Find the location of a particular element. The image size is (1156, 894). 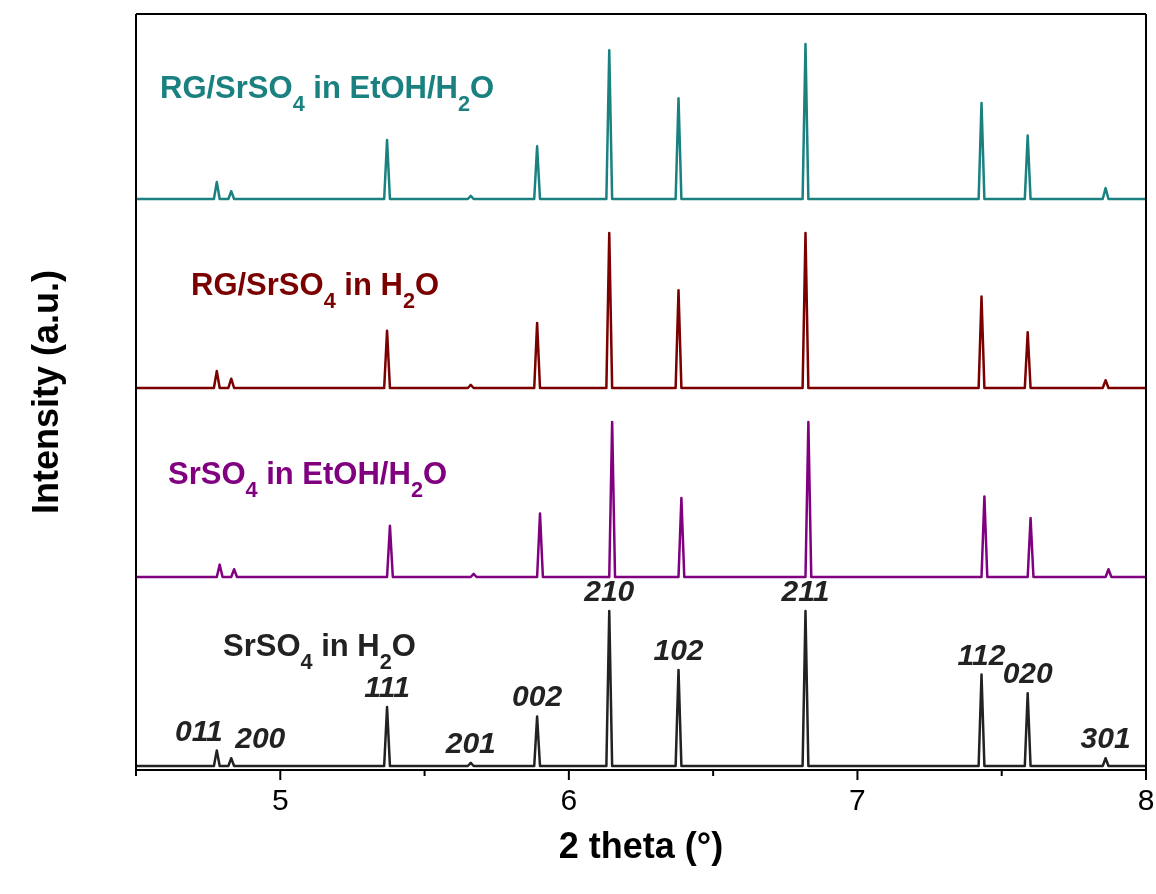

x-tick-label: 5 is located at coordinates (280, 799).